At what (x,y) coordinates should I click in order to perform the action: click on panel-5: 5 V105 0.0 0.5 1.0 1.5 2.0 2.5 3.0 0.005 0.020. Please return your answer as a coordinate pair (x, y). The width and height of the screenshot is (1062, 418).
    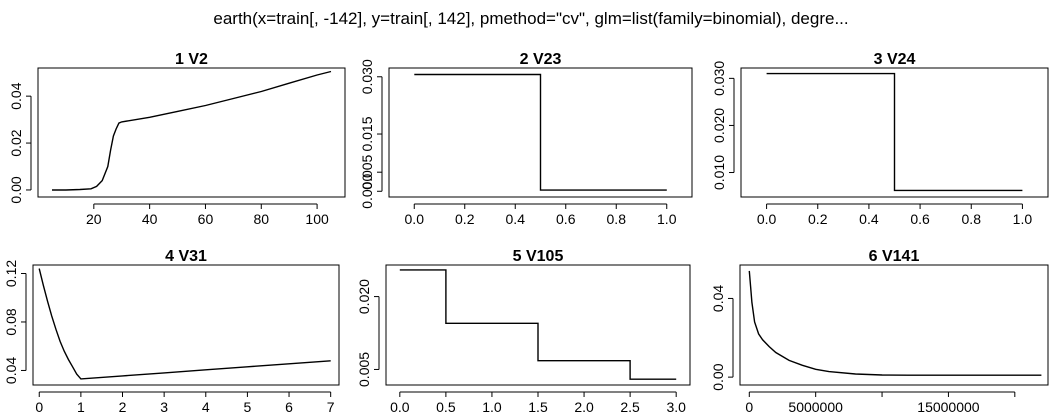
    Looking at the image, I should click on (523, 331).